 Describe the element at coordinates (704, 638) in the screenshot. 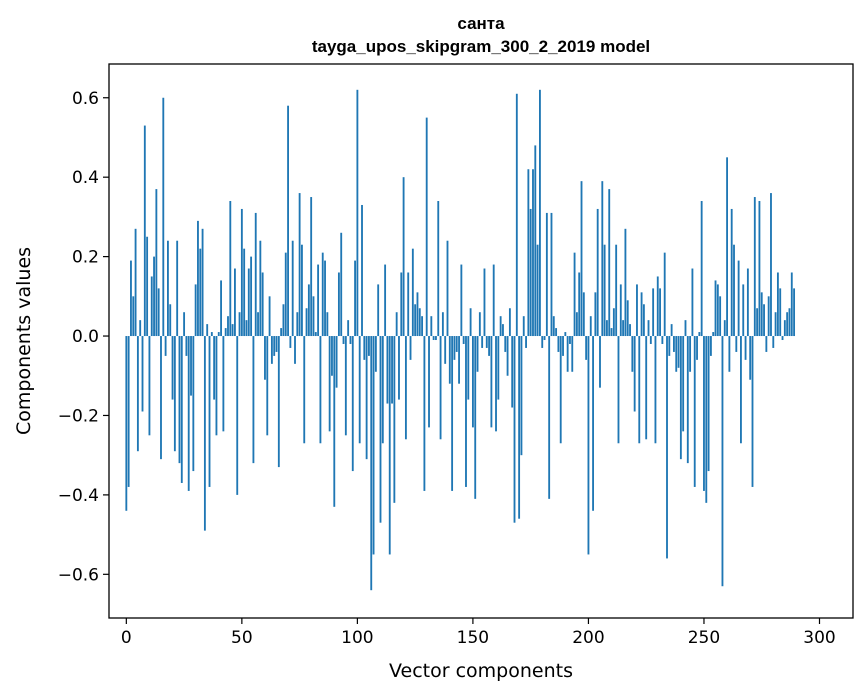

I see `x-tick-label: 250` at that location.